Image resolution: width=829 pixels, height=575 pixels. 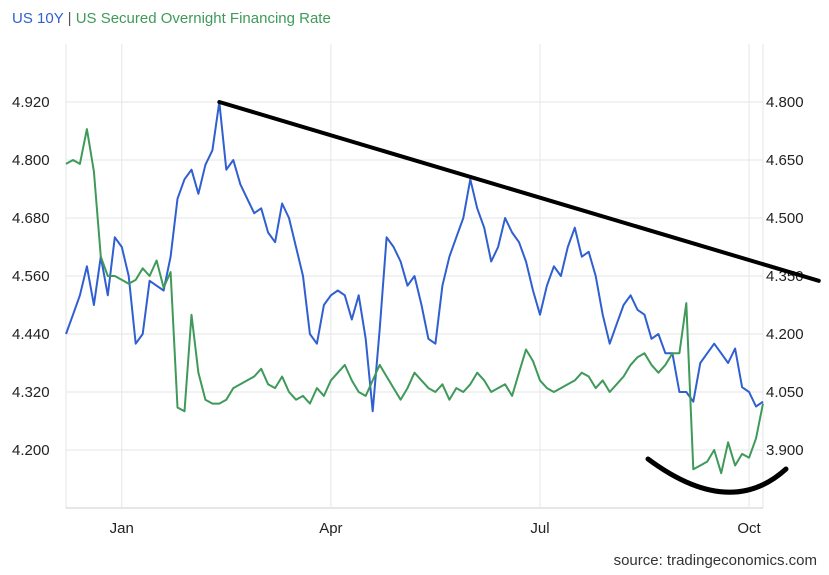 I want to click on left-tick-label: 4.200, so click(x=31, y=450).